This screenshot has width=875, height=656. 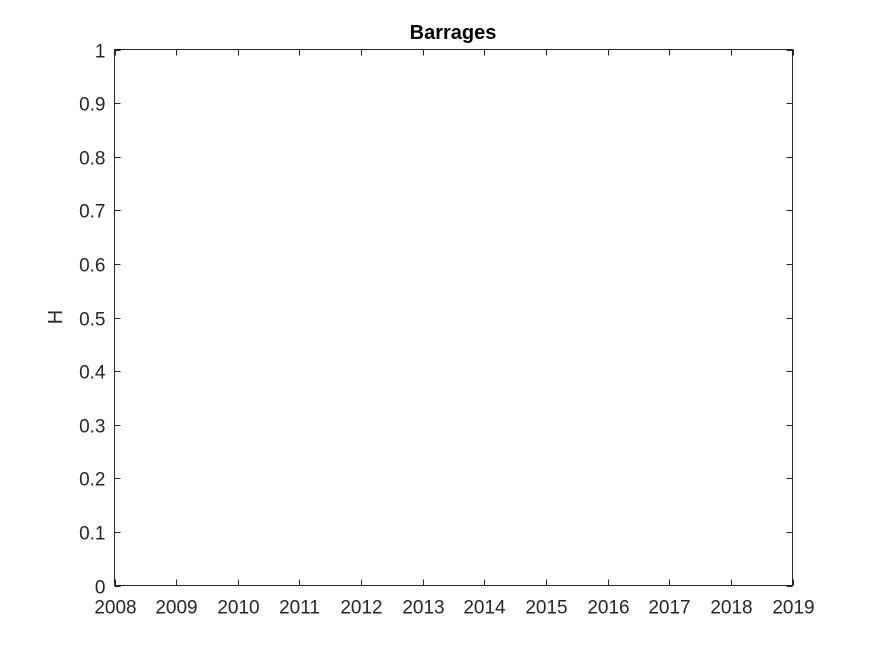 What do you see at coordinates (238, 608) in the screenshot?
I see `x-tick-label: 2010` at bounding box center [238, 608].